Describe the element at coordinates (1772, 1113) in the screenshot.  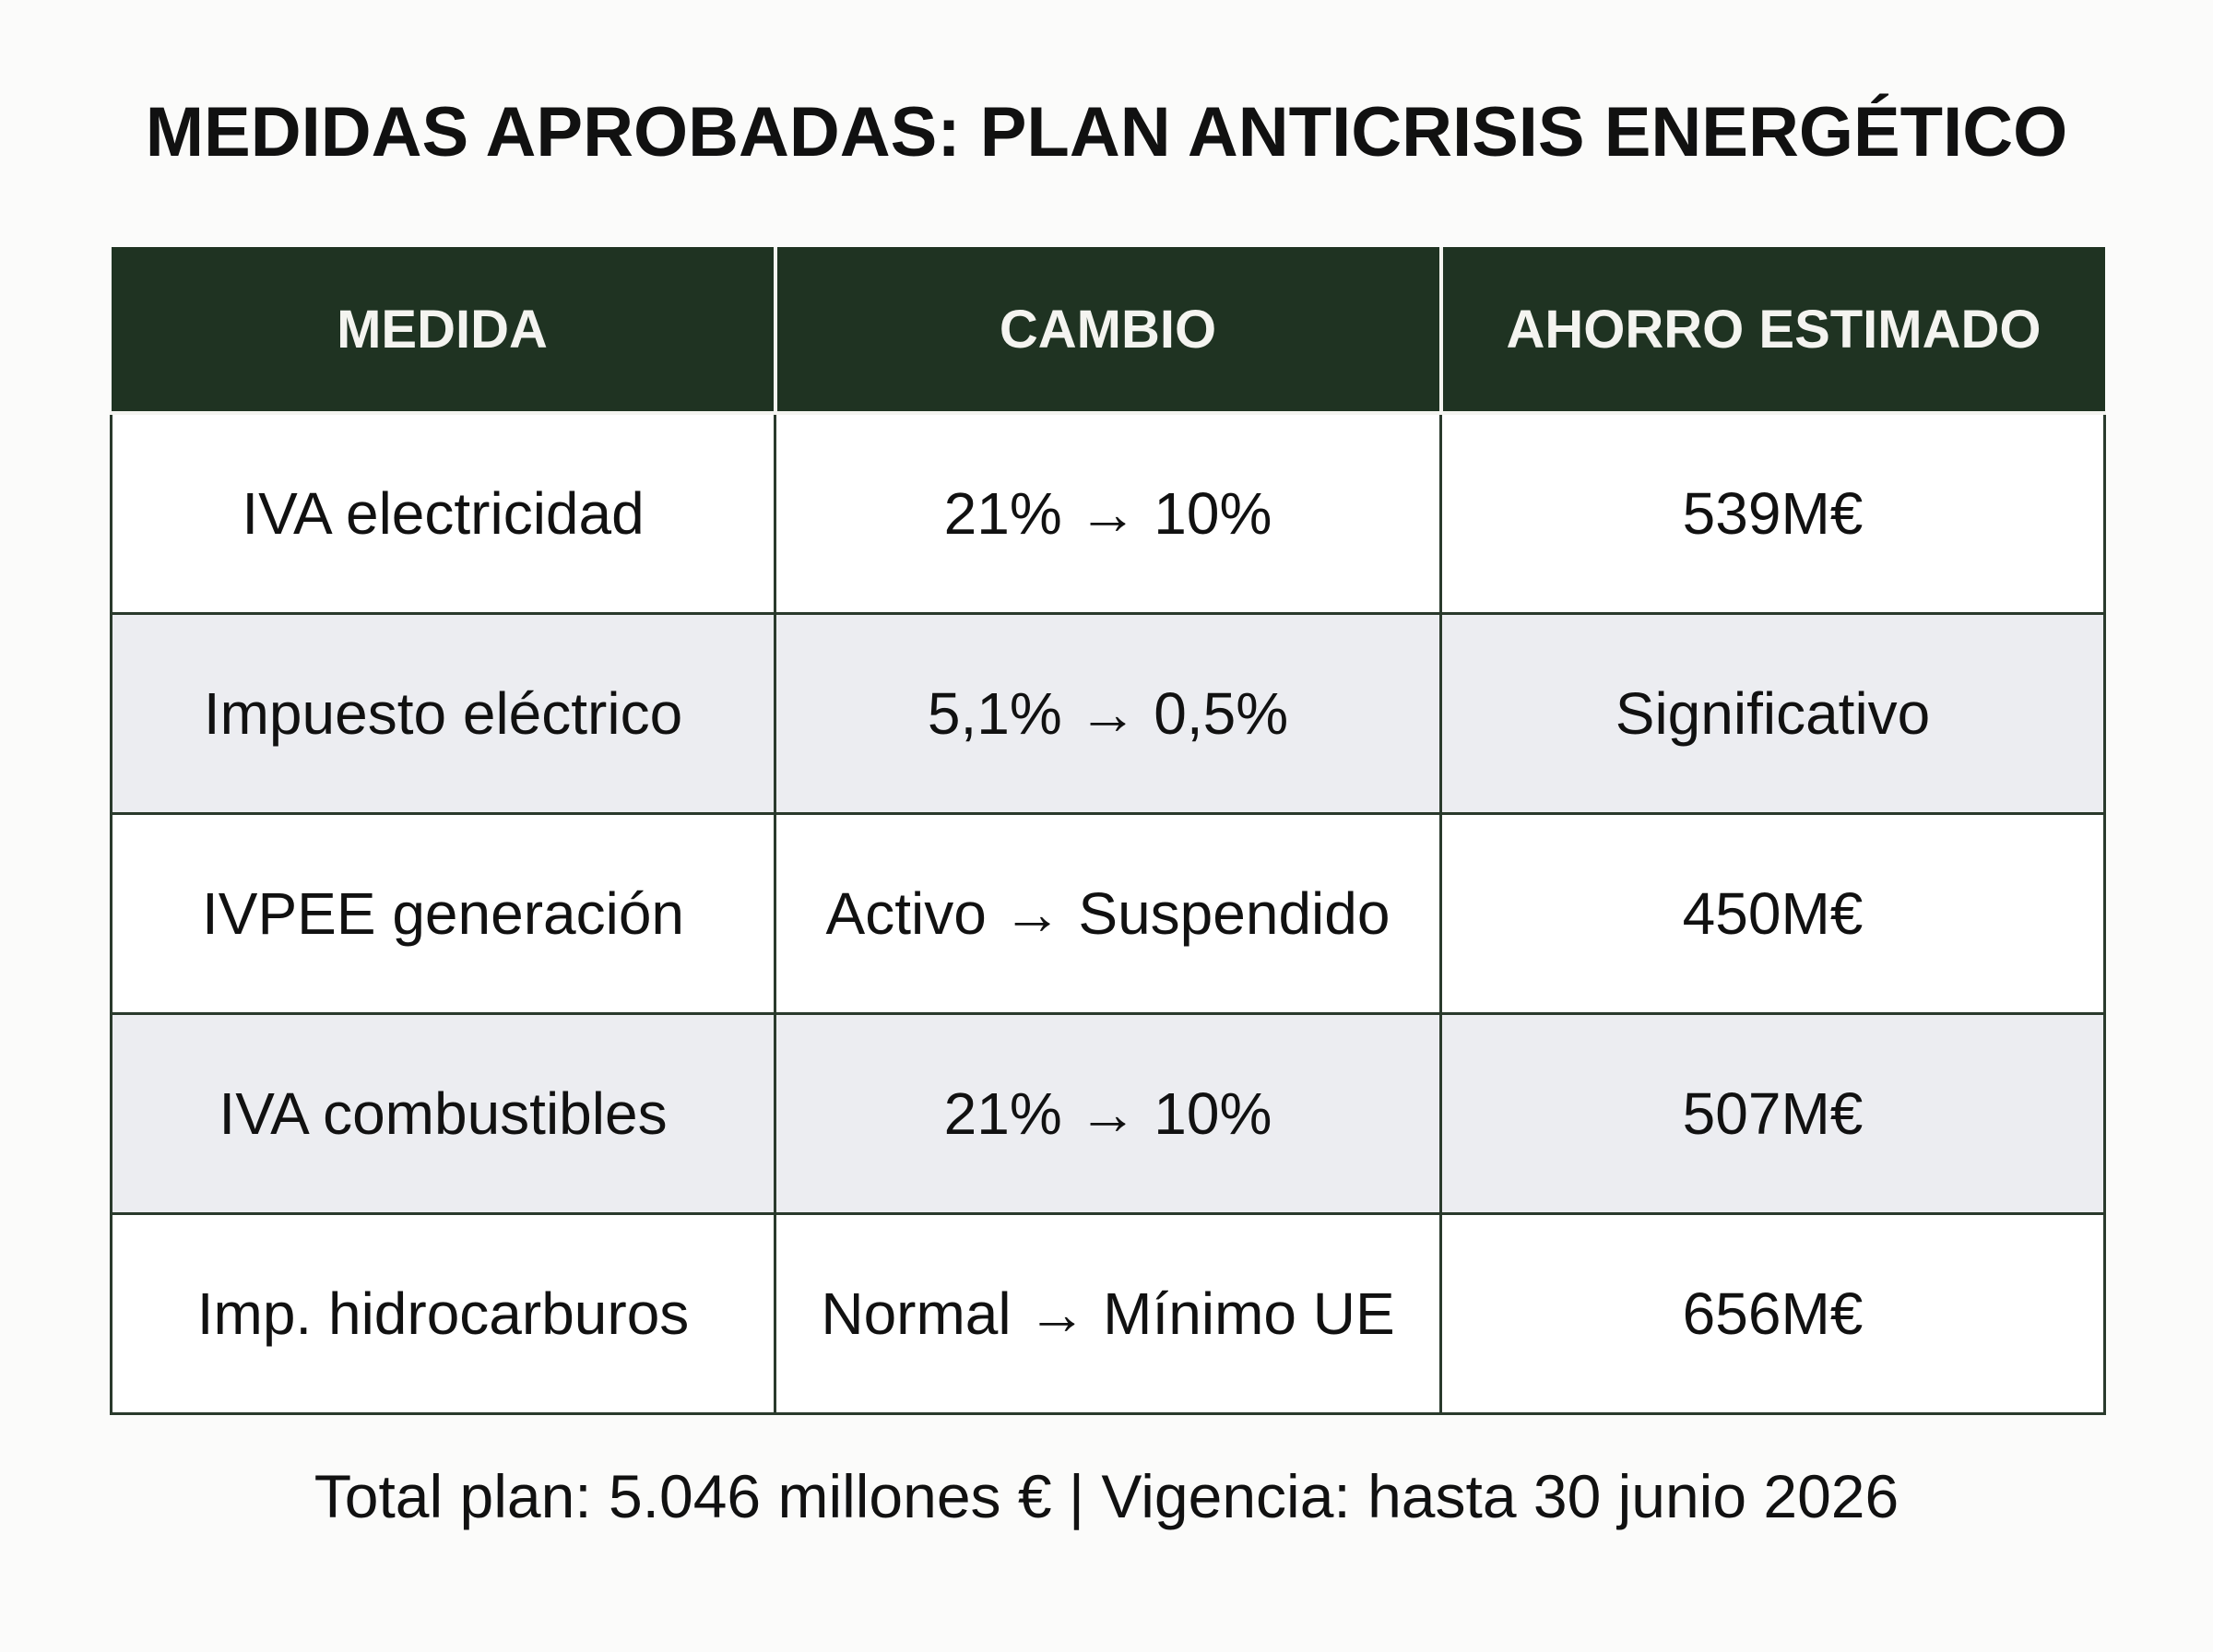
I see `cell-ahorro: 507M€` at that location.